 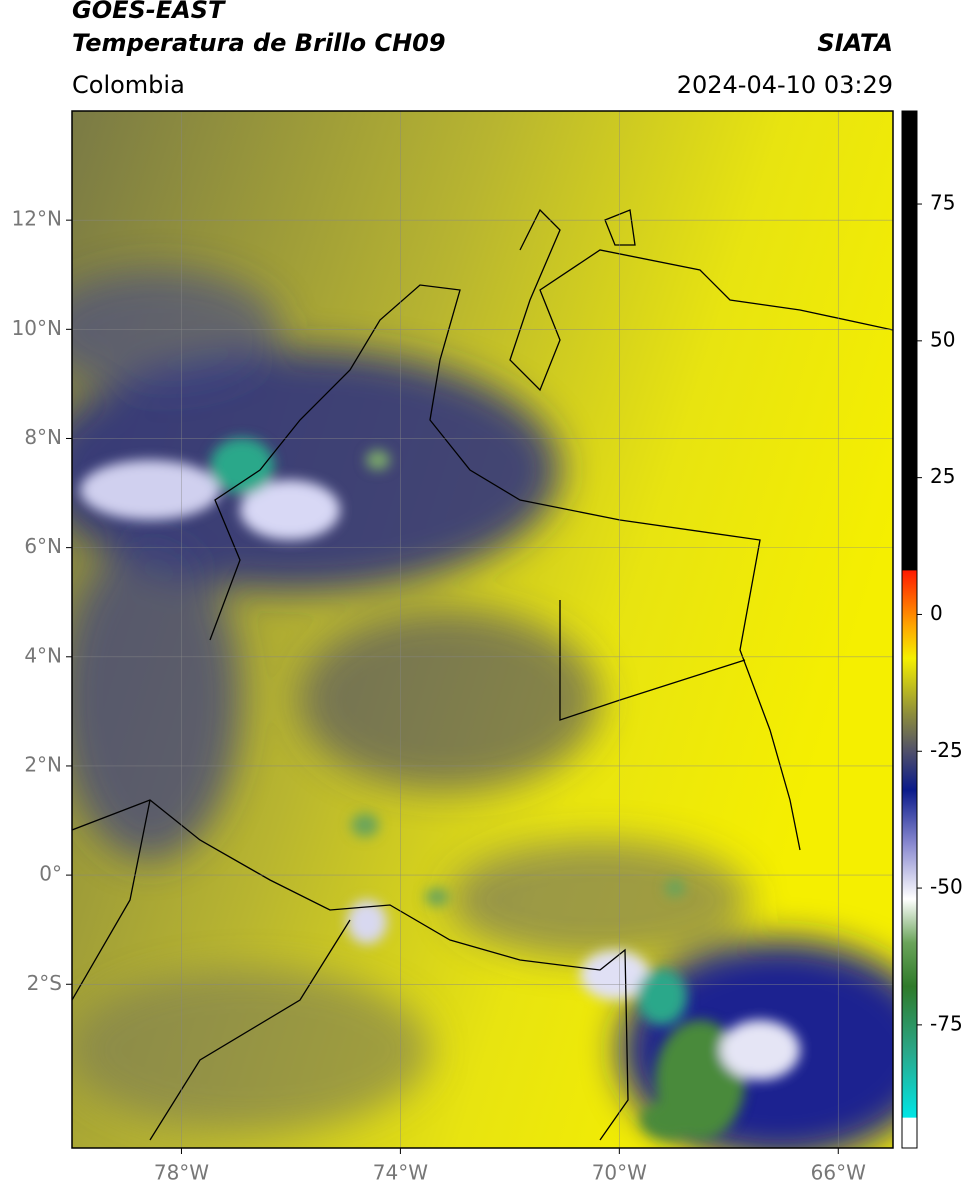 What do you see at coordinates (946, 1023) in the screenshot?
I see `colorbar-tick-label: -75` at bounding box center [946, 1023].